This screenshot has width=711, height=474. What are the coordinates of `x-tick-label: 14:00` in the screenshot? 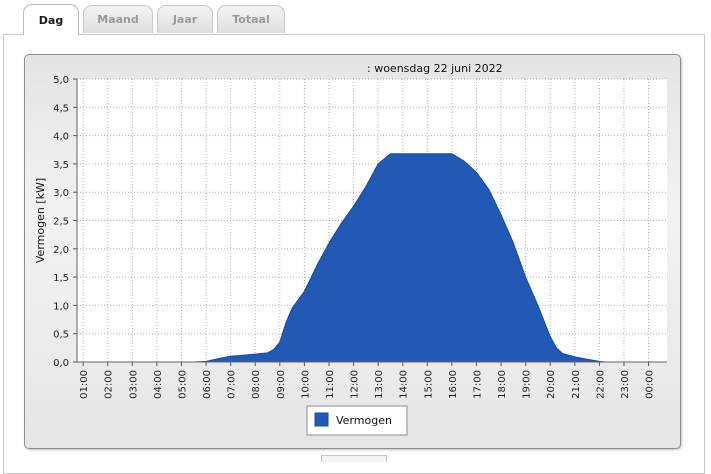 It's located at (404, 384).